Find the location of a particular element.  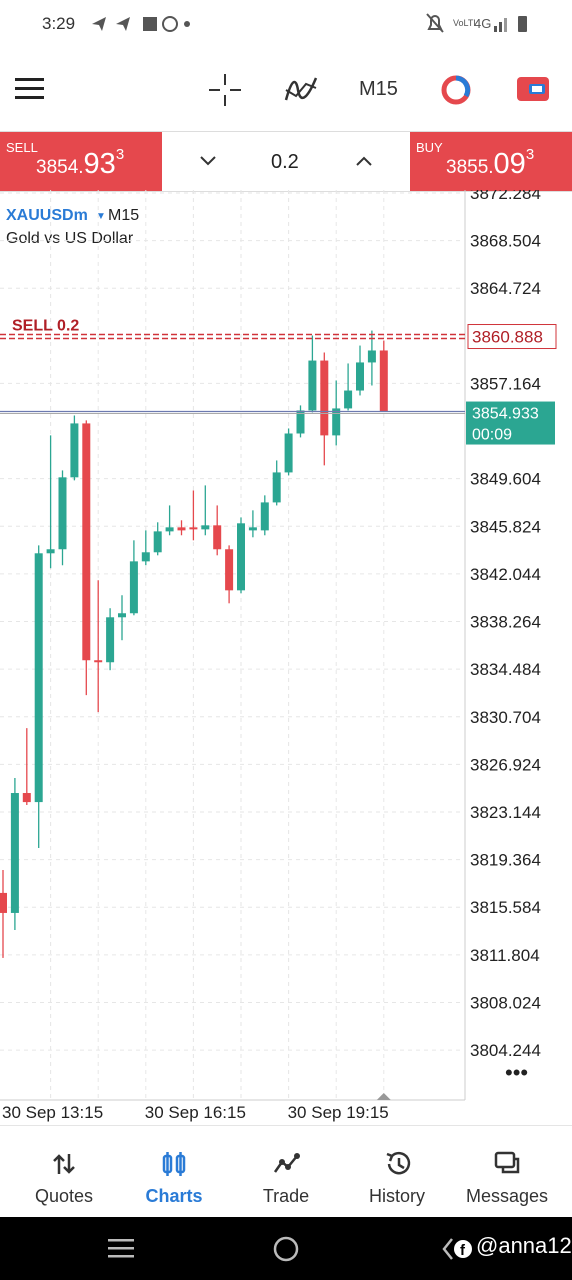

sell-price: 3854.933 is located at coordinates (80, 163).